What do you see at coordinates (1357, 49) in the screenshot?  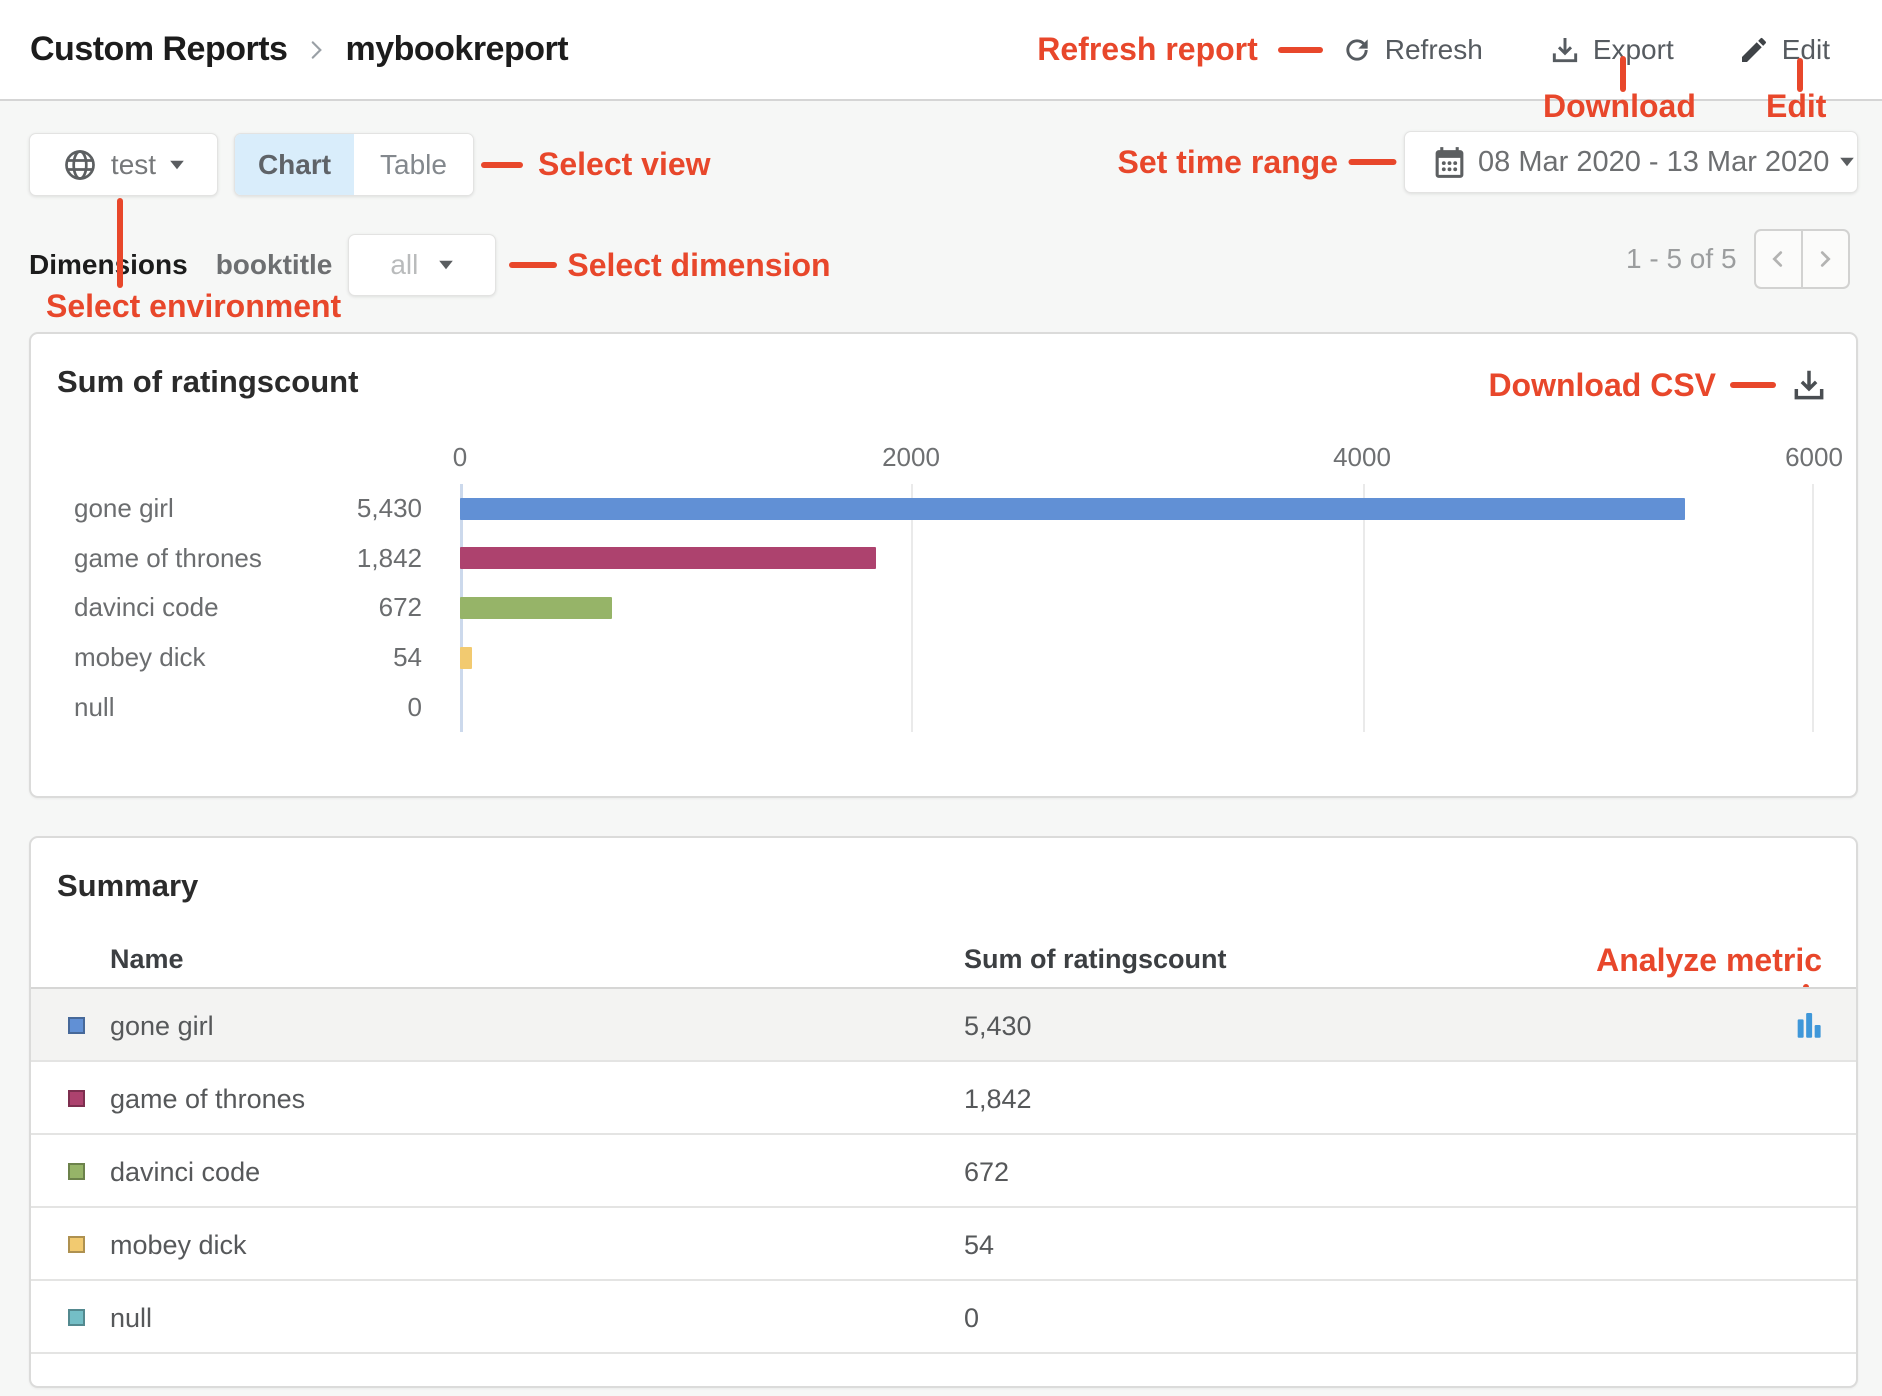 I see `refresh-icon` at bounding box center [1357, 49].